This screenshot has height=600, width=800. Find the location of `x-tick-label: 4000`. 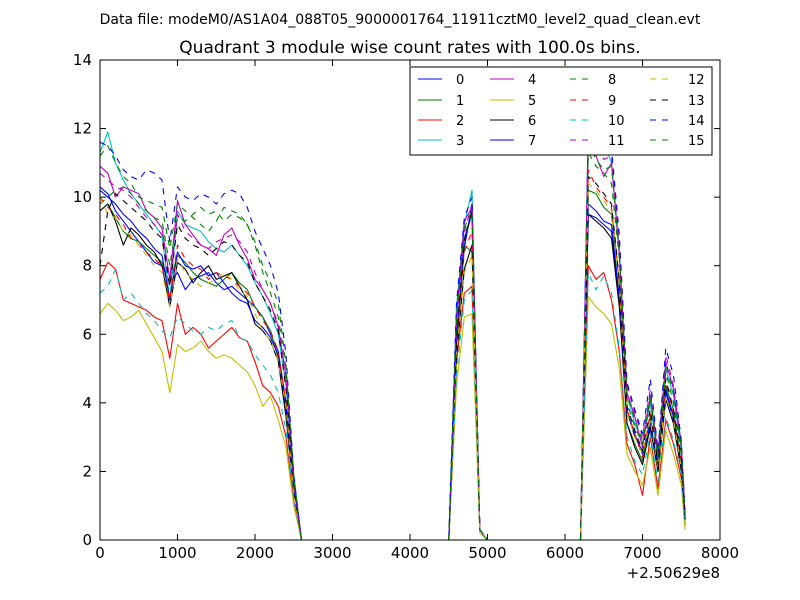

x-tick-label: 4000 is located at coordinates (410, 553).